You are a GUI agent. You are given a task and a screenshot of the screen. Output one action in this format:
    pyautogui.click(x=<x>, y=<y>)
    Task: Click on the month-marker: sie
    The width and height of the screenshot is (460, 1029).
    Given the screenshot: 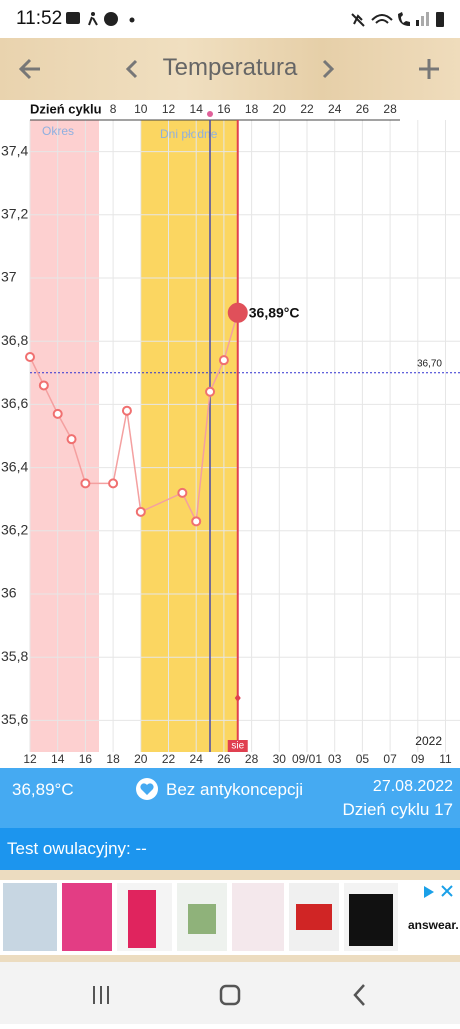 What is the action you would take?
    pyautogui.click(x=237, y=746)
    